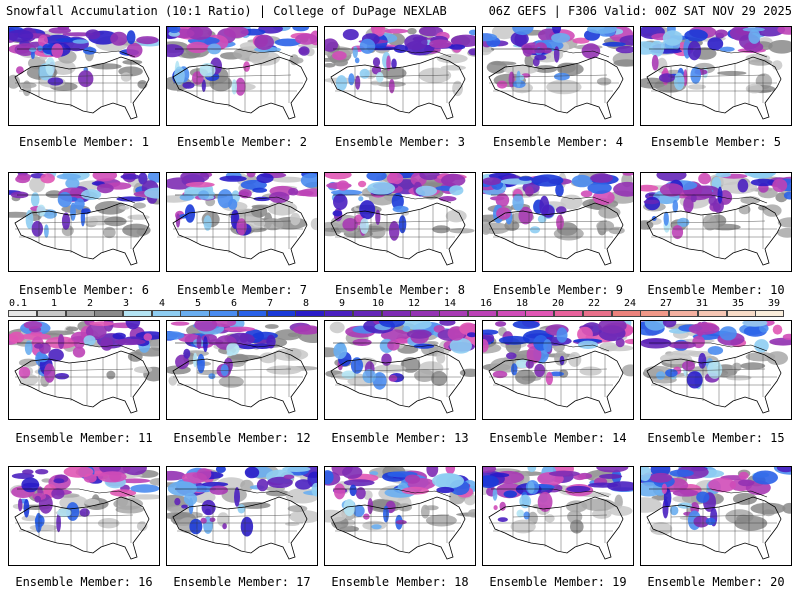  I want to click on colorbar-tick-label: 1, so click(54, 303).